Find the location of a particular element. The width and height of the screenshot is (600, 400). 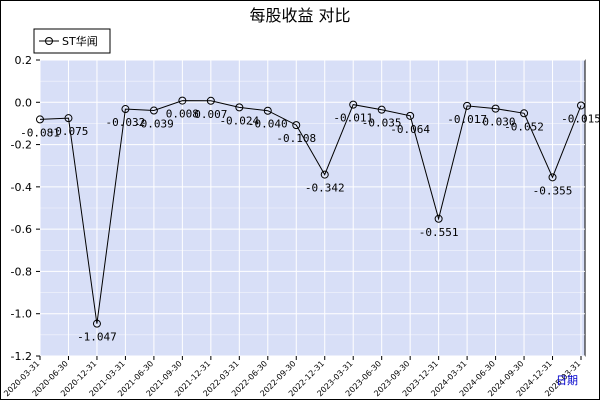

data-label: -0.024 is located at coordinates (239, 120).